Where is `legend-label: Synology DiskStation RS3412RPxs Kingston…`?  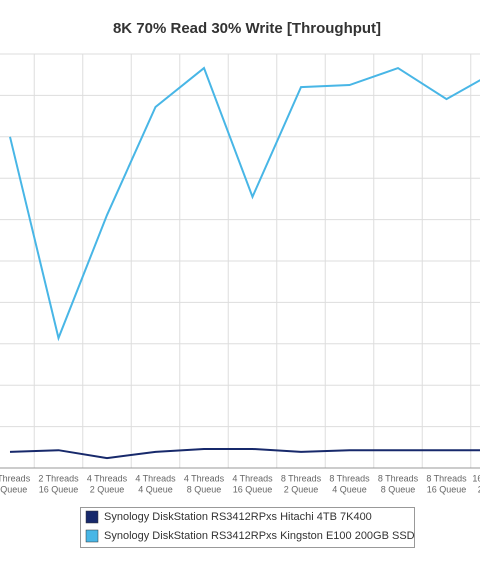 legend-label: Synology DiskStation RS3412RPxs Kingston… is located at coordinates (259, 536).